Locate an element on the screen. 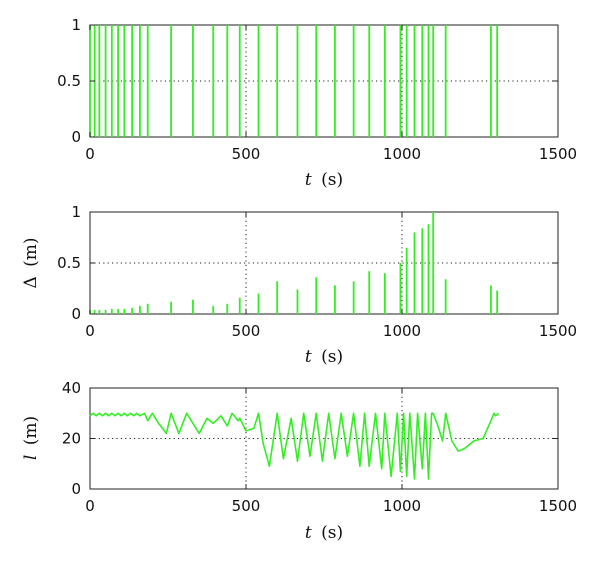  y-axis-label: Δ (m) is located at coordinates (31, 262).